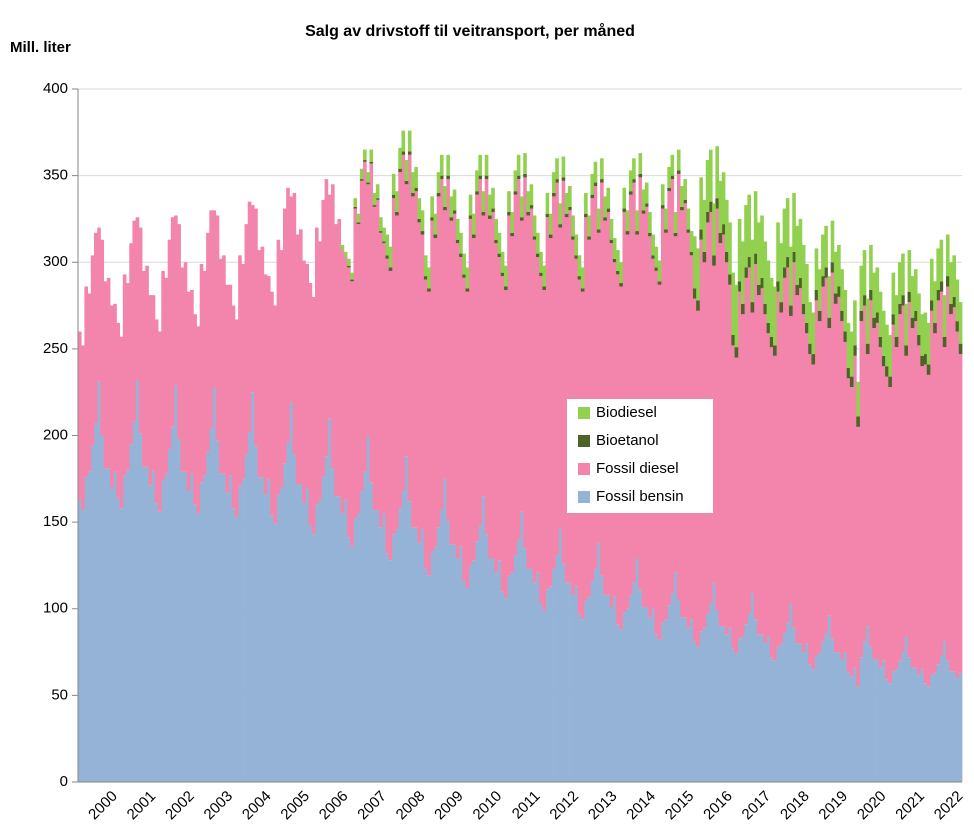 This screenshot has height=839, width=974. I want to click on x-tick-label: 2000, so click(103, 806).